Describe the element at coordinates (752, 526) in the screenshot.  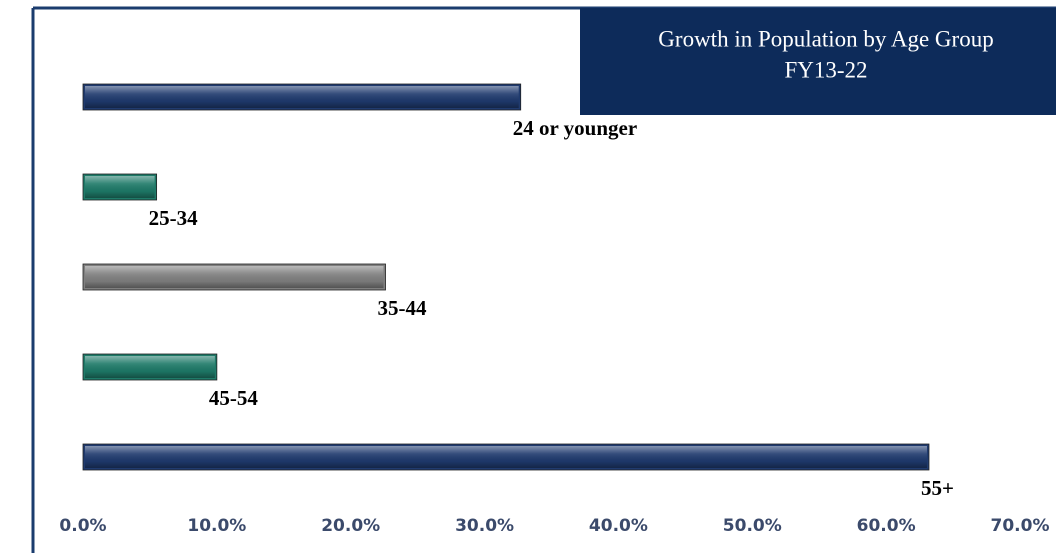
I see `x-tick-label: 50.0%` at that location.